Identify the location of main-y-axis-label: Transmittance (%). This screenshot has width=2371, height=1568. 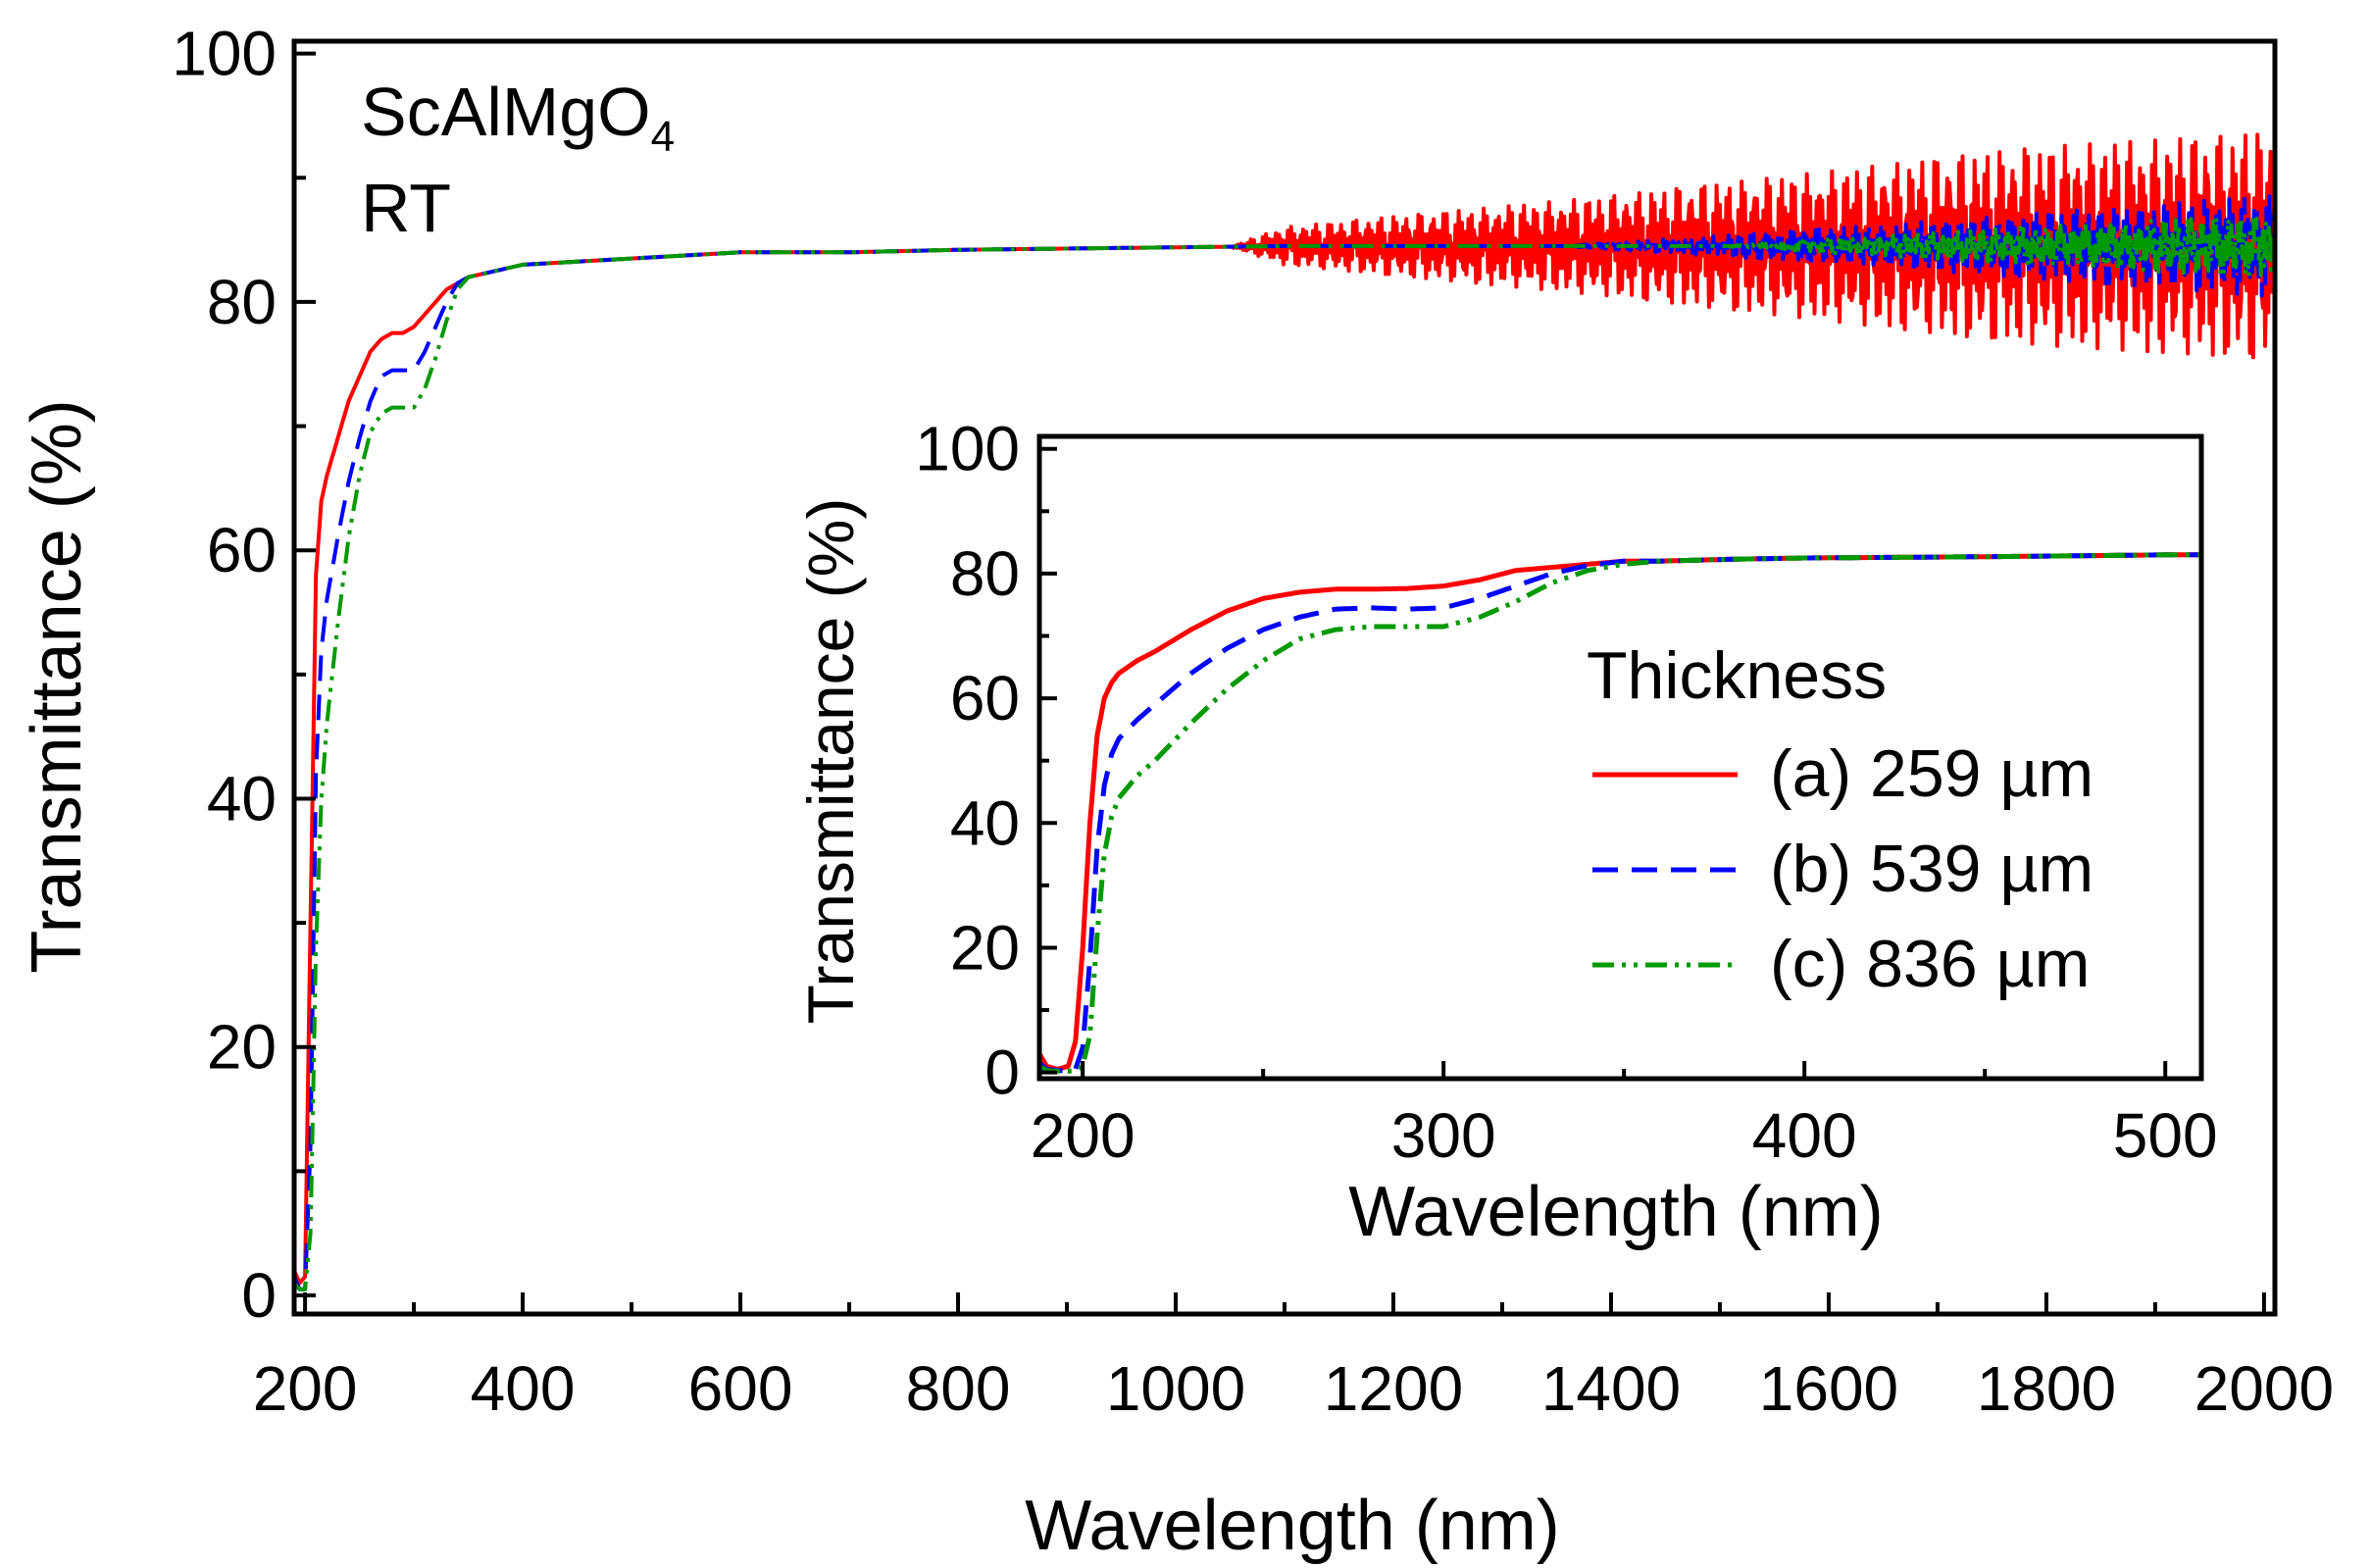
(57, 686).